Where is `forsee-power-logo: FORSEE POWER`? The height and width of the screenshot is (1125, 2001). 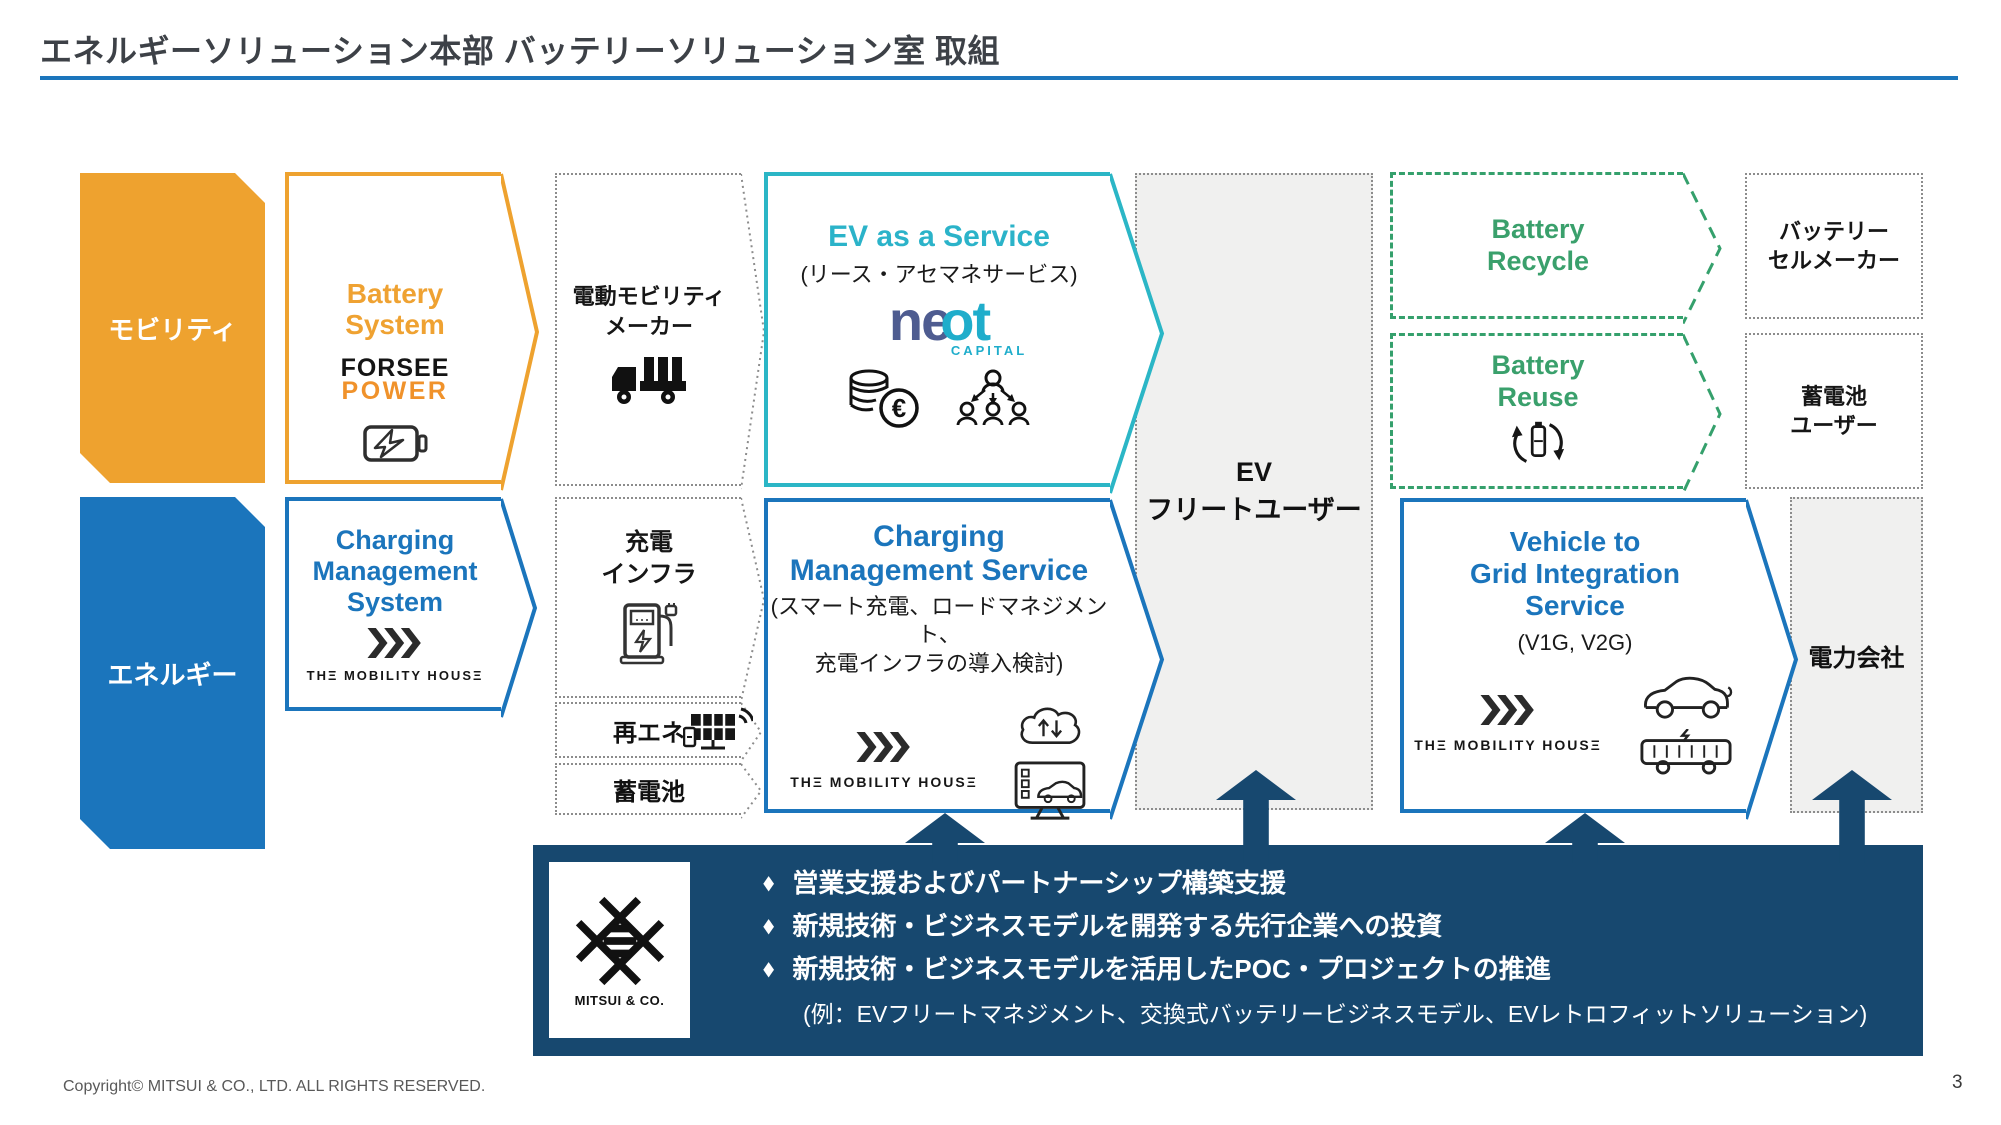
forsee-power-logo: FORSEE POWER is located at coordinates (395, 379).